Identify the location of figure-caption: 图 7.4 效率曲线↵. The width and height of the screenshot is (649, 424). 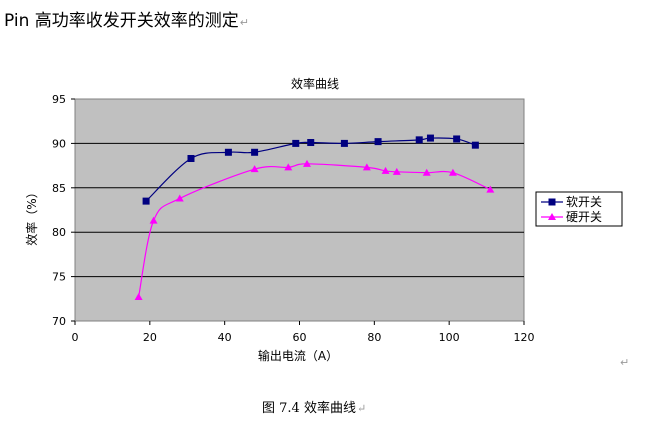
(314, 406).